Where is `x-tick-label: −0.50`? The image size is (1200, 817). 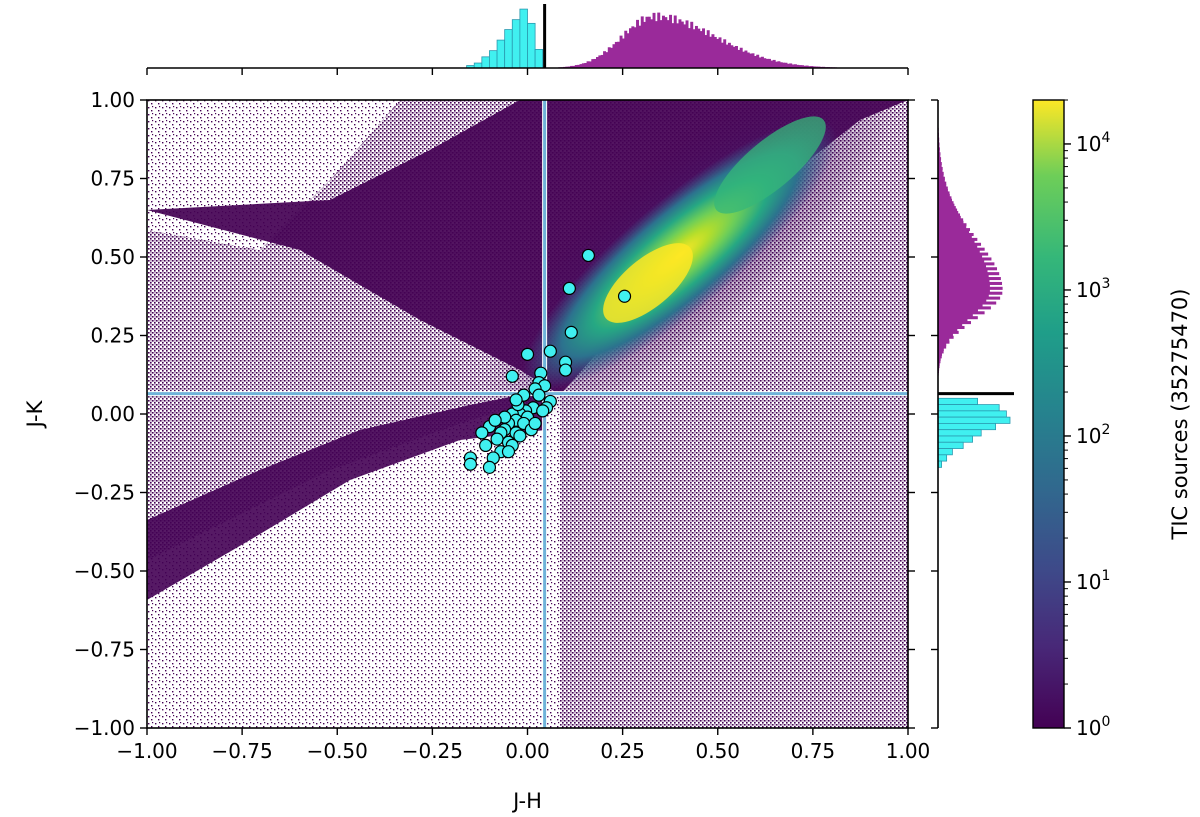 x-tick-label: −0.50 is located at coordinates (337, 751).